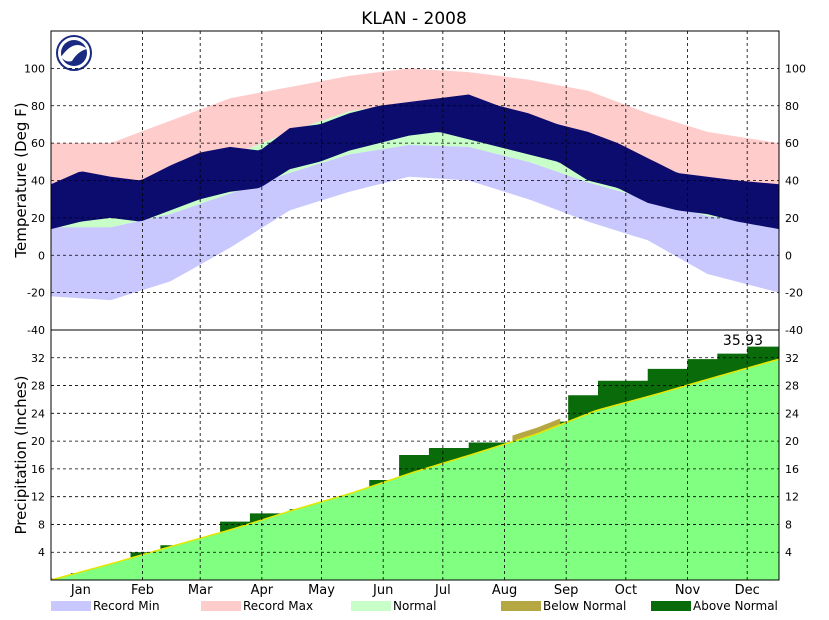 This screenshot has width=829, height=620. I want to click on month-tick-label: Jan, so click(80, 590).